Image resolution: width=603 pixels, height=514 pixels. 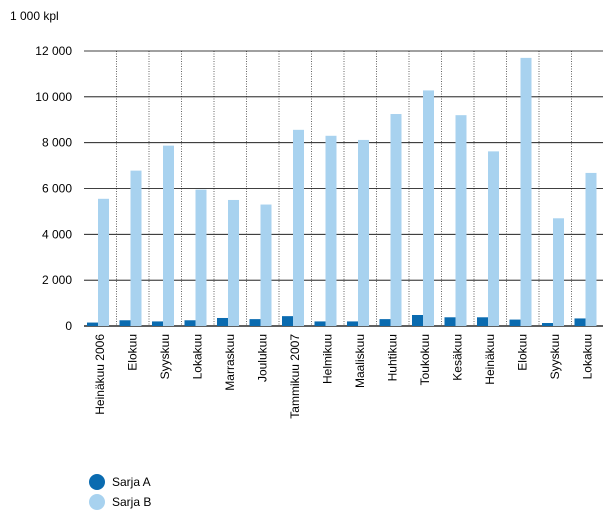 I want to click on unit-label: 1 000 kpl, so click(x=34, y=16).